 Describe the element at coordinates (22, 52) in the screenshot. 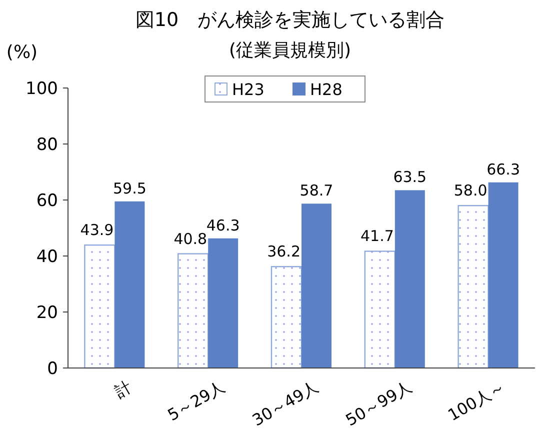

I see `y-axis-title: (%)` at that location.